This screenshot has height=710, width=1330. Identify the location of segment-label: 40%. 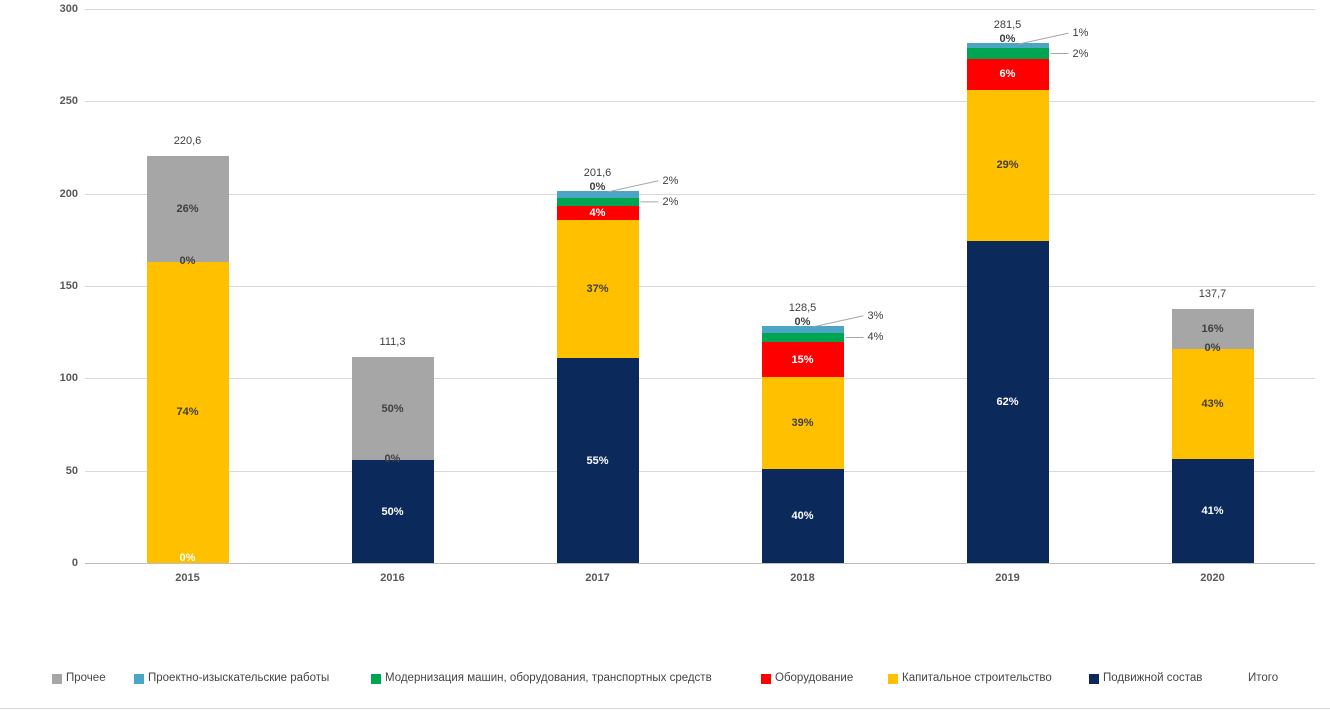
(802, 516).